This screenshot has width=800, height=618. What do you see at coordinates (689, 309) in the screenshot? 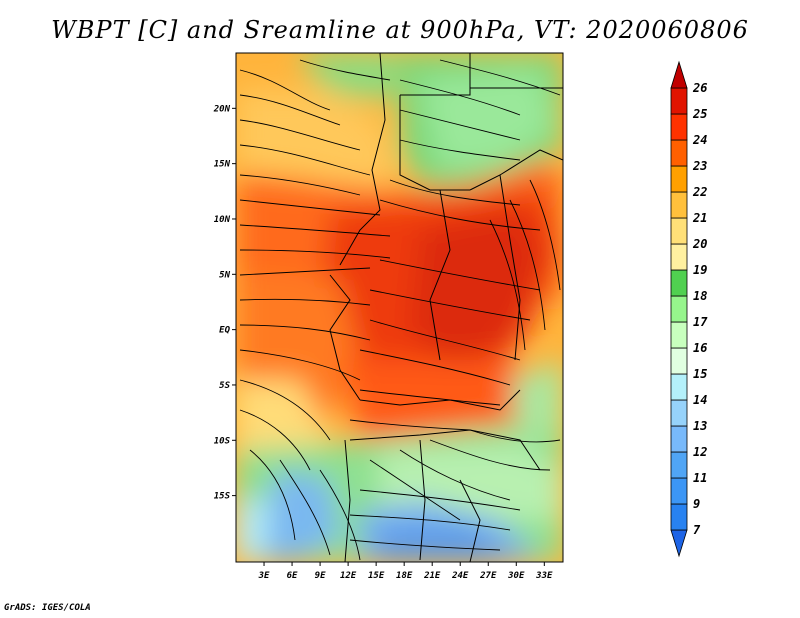
I see `colorbar: 7 9 11 12 13 14 15 16 17 18 19 20 21 22 23 24 25 26` at bounding box center [689, 309].